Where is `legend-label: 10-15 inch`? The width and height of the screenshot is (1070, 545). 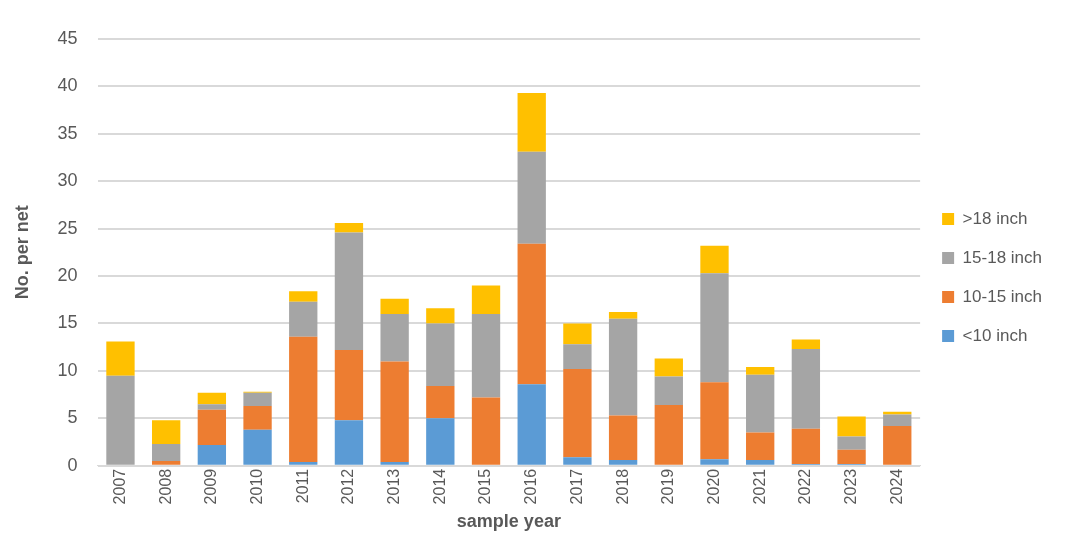 legend-label: 10-15 inch is located at coordinates (1002, 296).